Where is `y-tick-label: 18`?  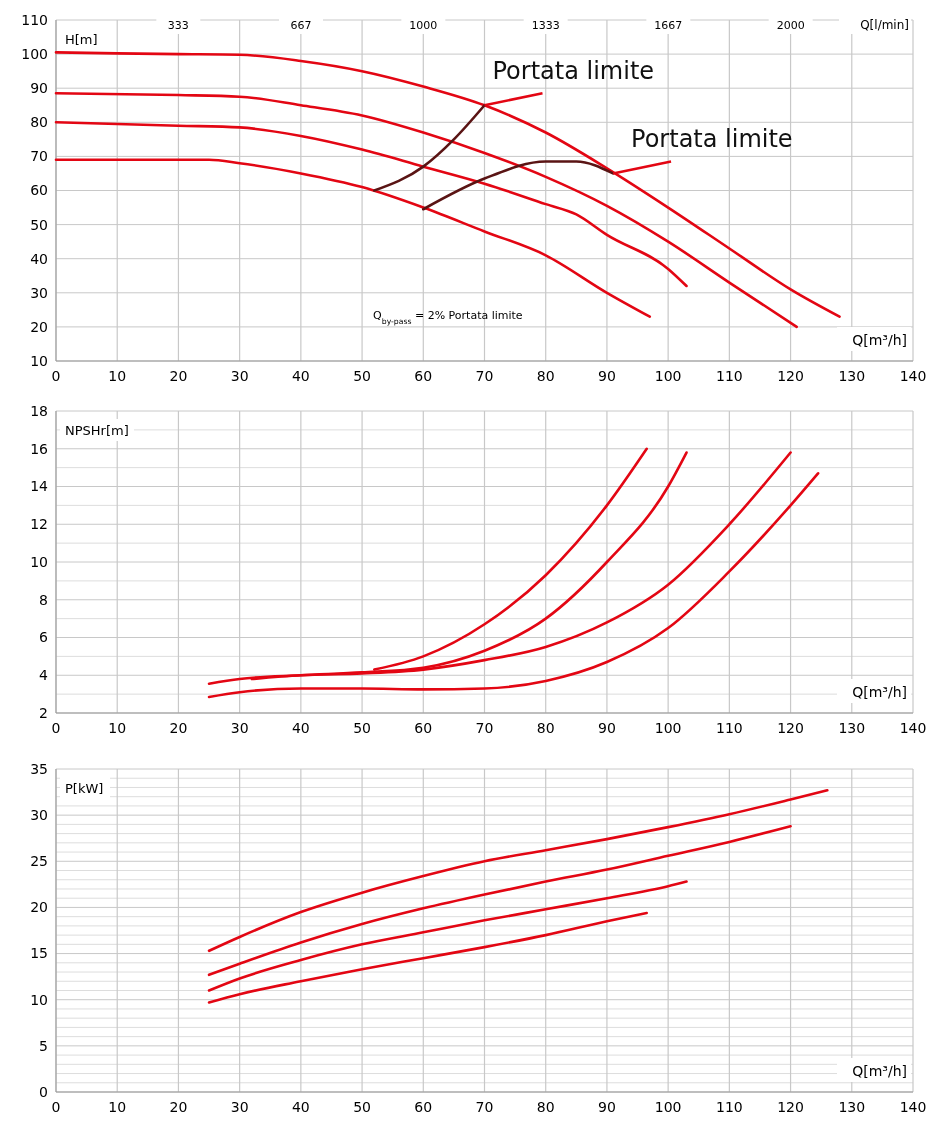
y-tick-label: 18 is located at coordinates (39, 410).